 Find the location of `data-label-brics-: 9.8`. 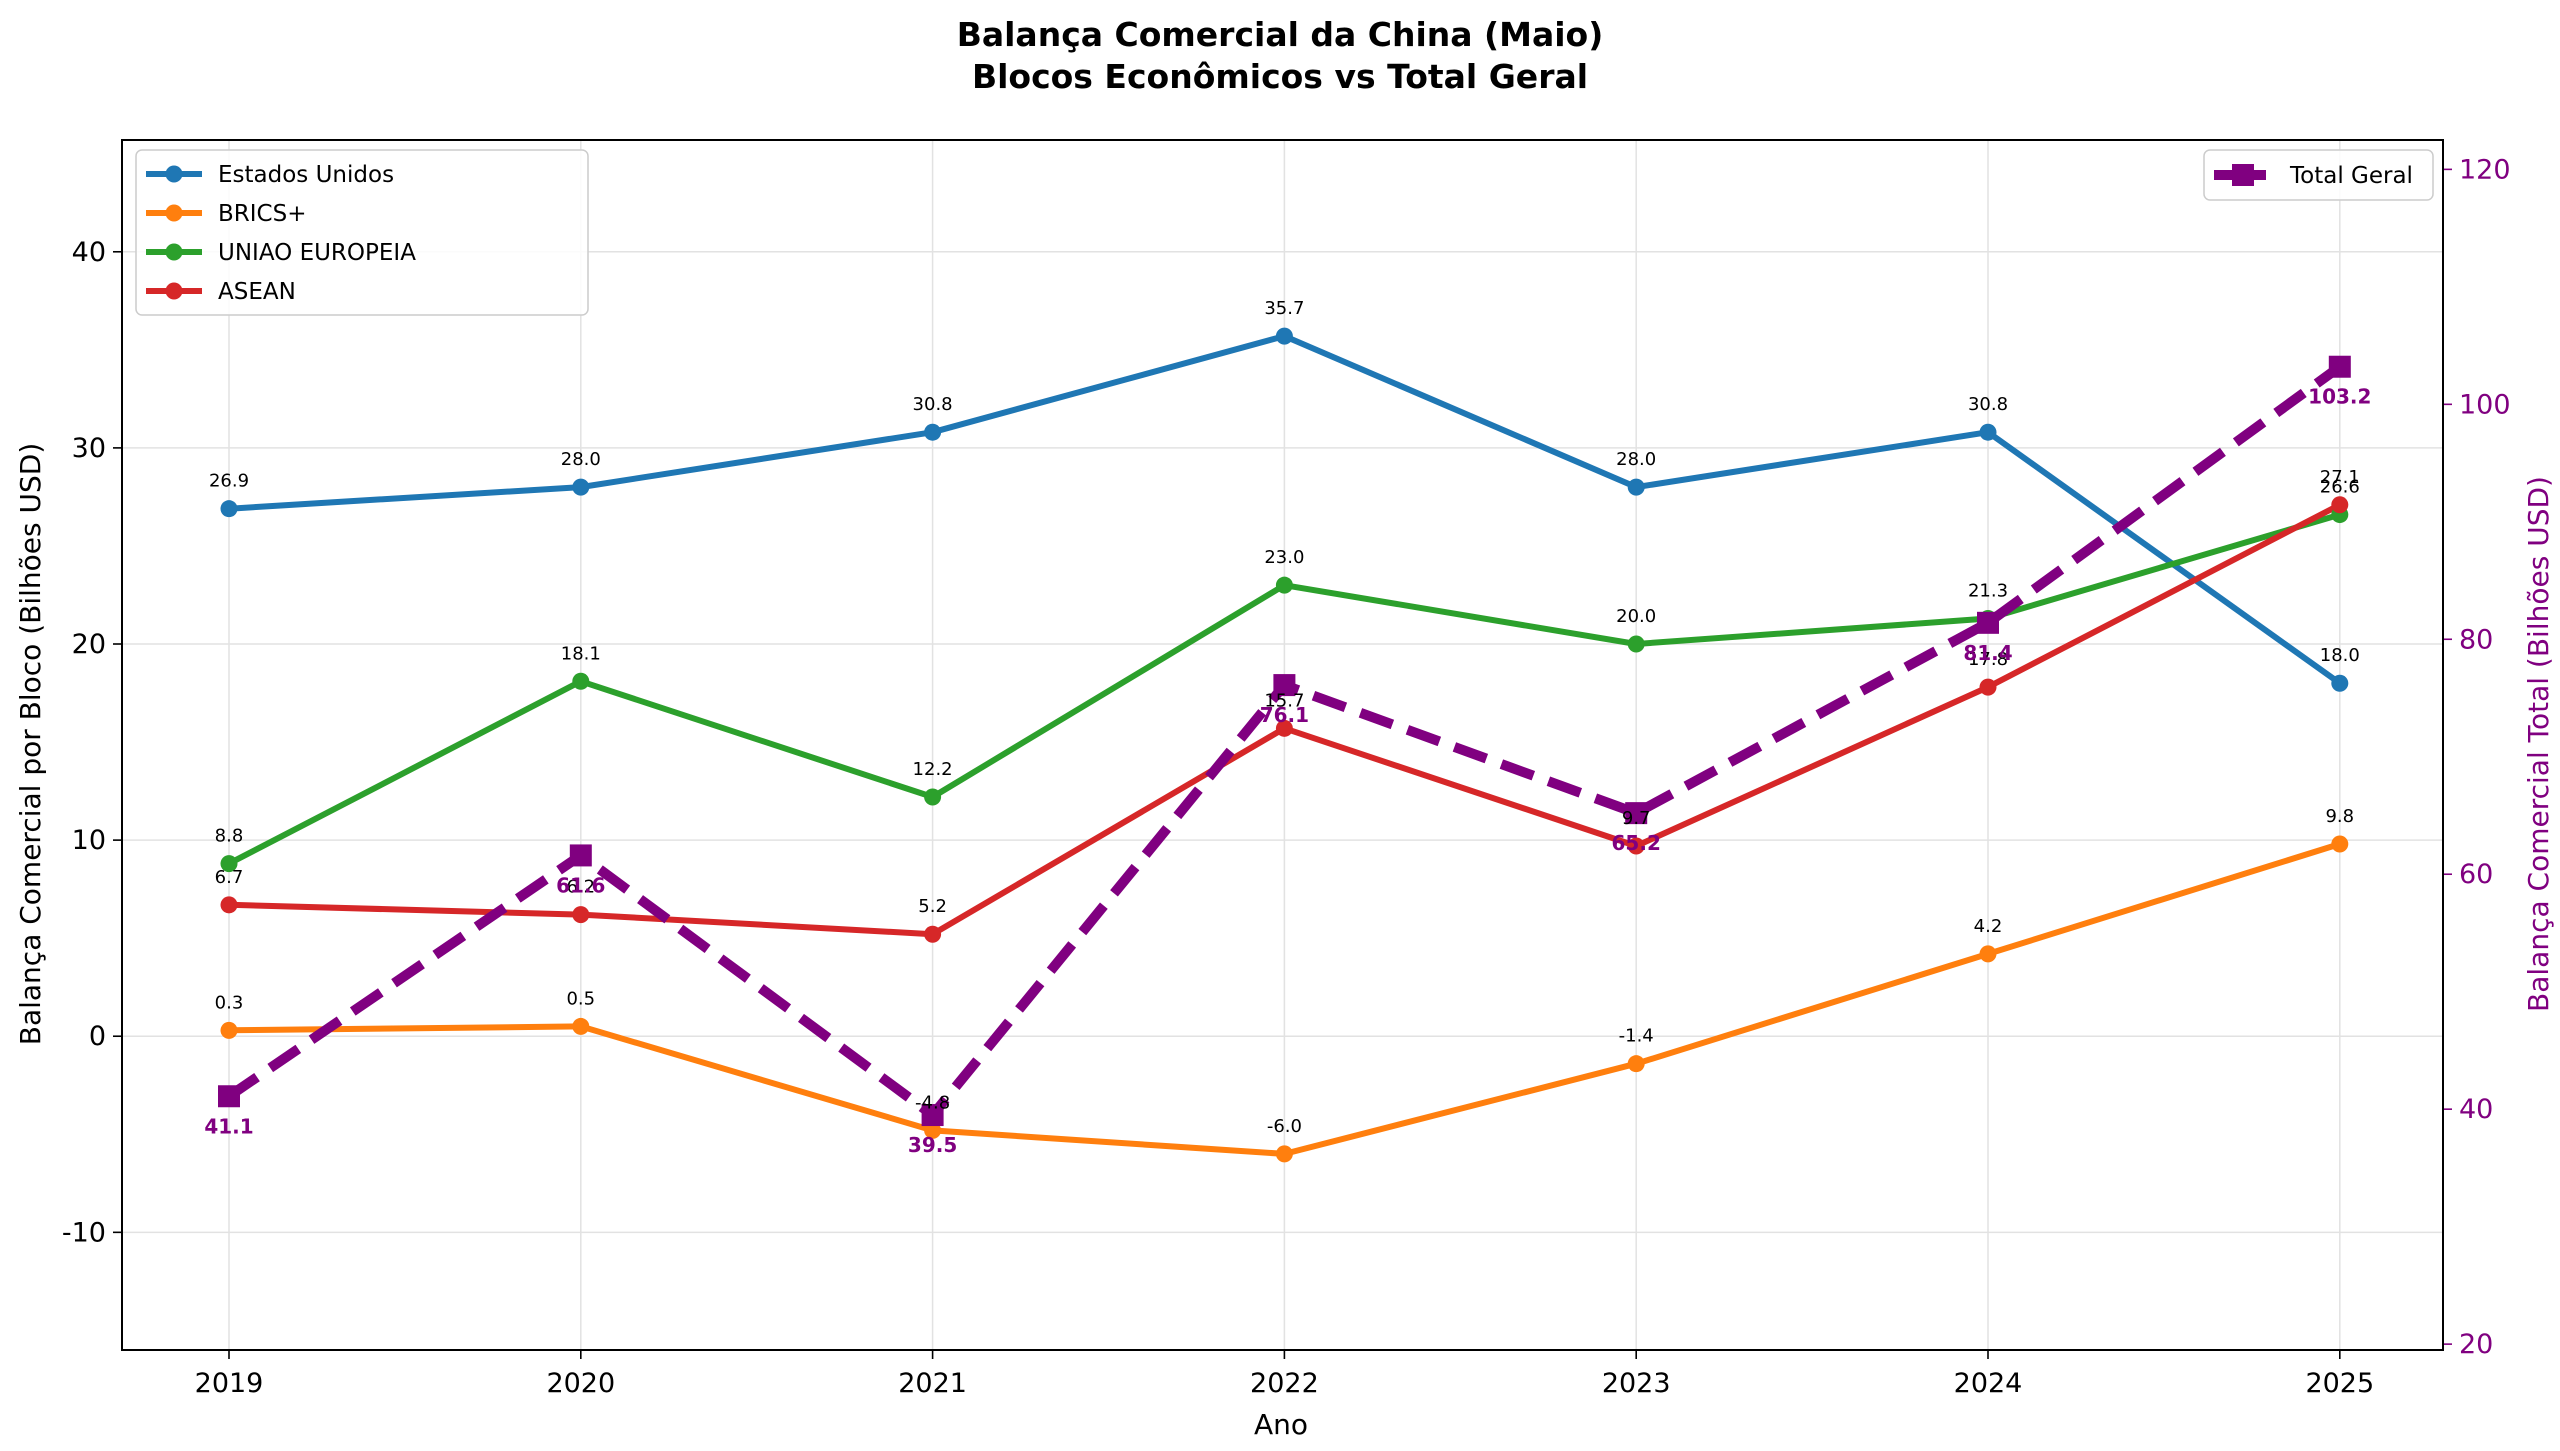

data-label-brics-: 9.8 is located at coordinates (2339, 816).